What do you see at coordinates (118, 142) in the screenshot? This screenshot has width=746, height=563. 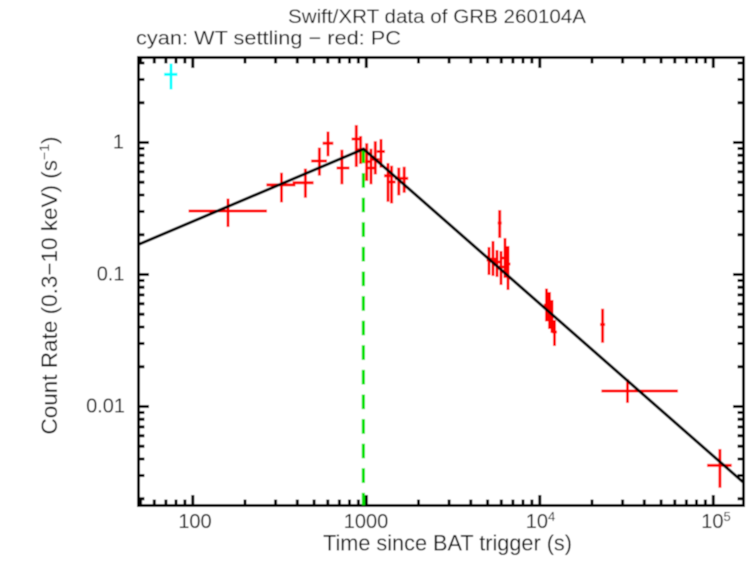 I see `svg-text: 1` at bounding box center [118, 142].